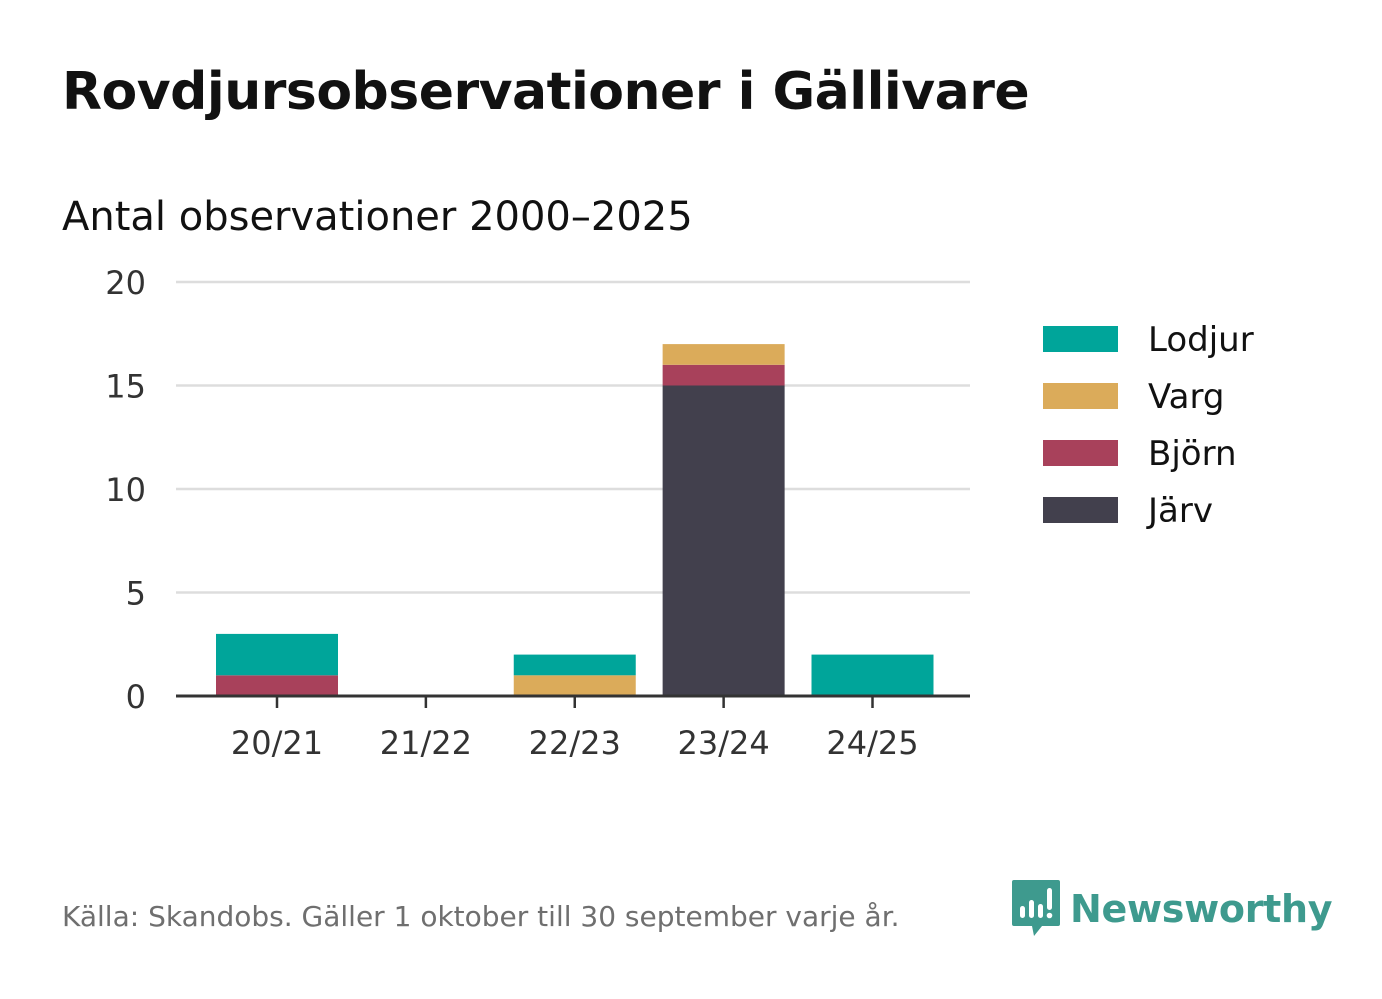 The image size is (1382, 999). What do you see at coordinates (277, 685) in the screenshot?
I see `bar-björn-20-21` at bounding box center [277, 685].